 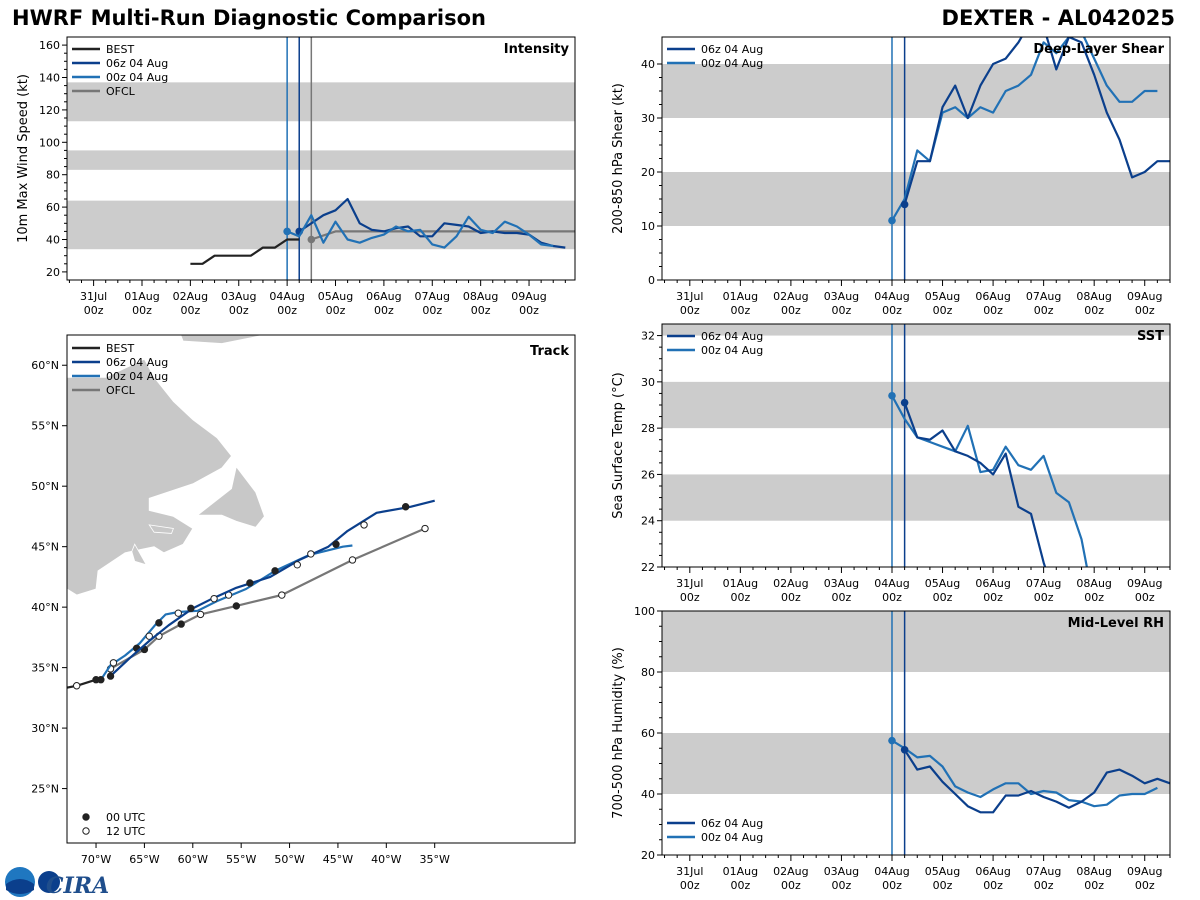 I want to click on rh-xtick-day: 08Aug, so click(x=1093, y=871).